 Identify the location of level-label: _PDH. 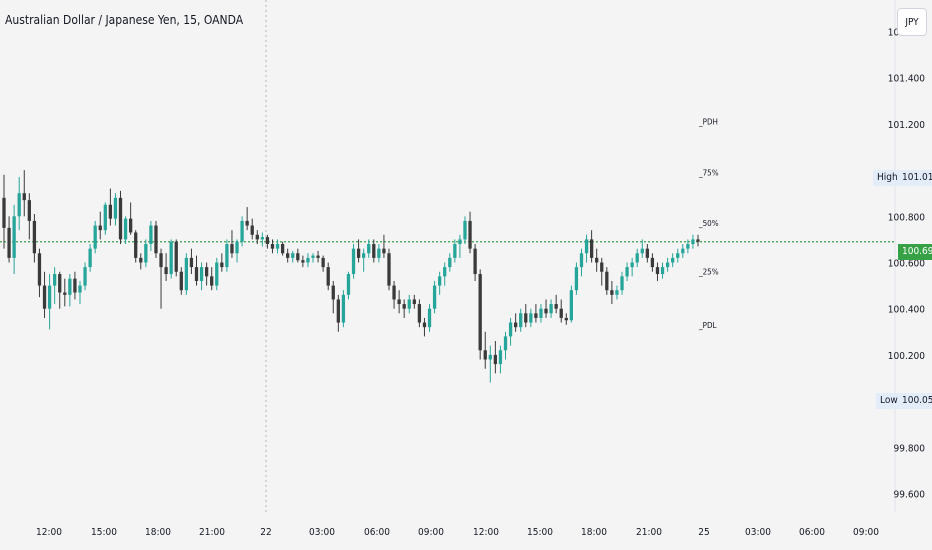
(708, 122).